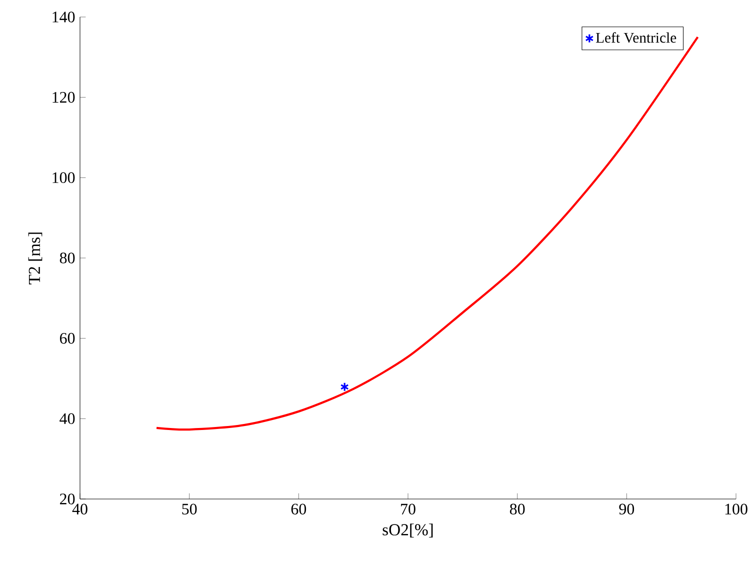 The image size is (754, 565). Describe the element at coordinates (67, 418) in the screenshot. I see `y-tick-label: 40` at that location.